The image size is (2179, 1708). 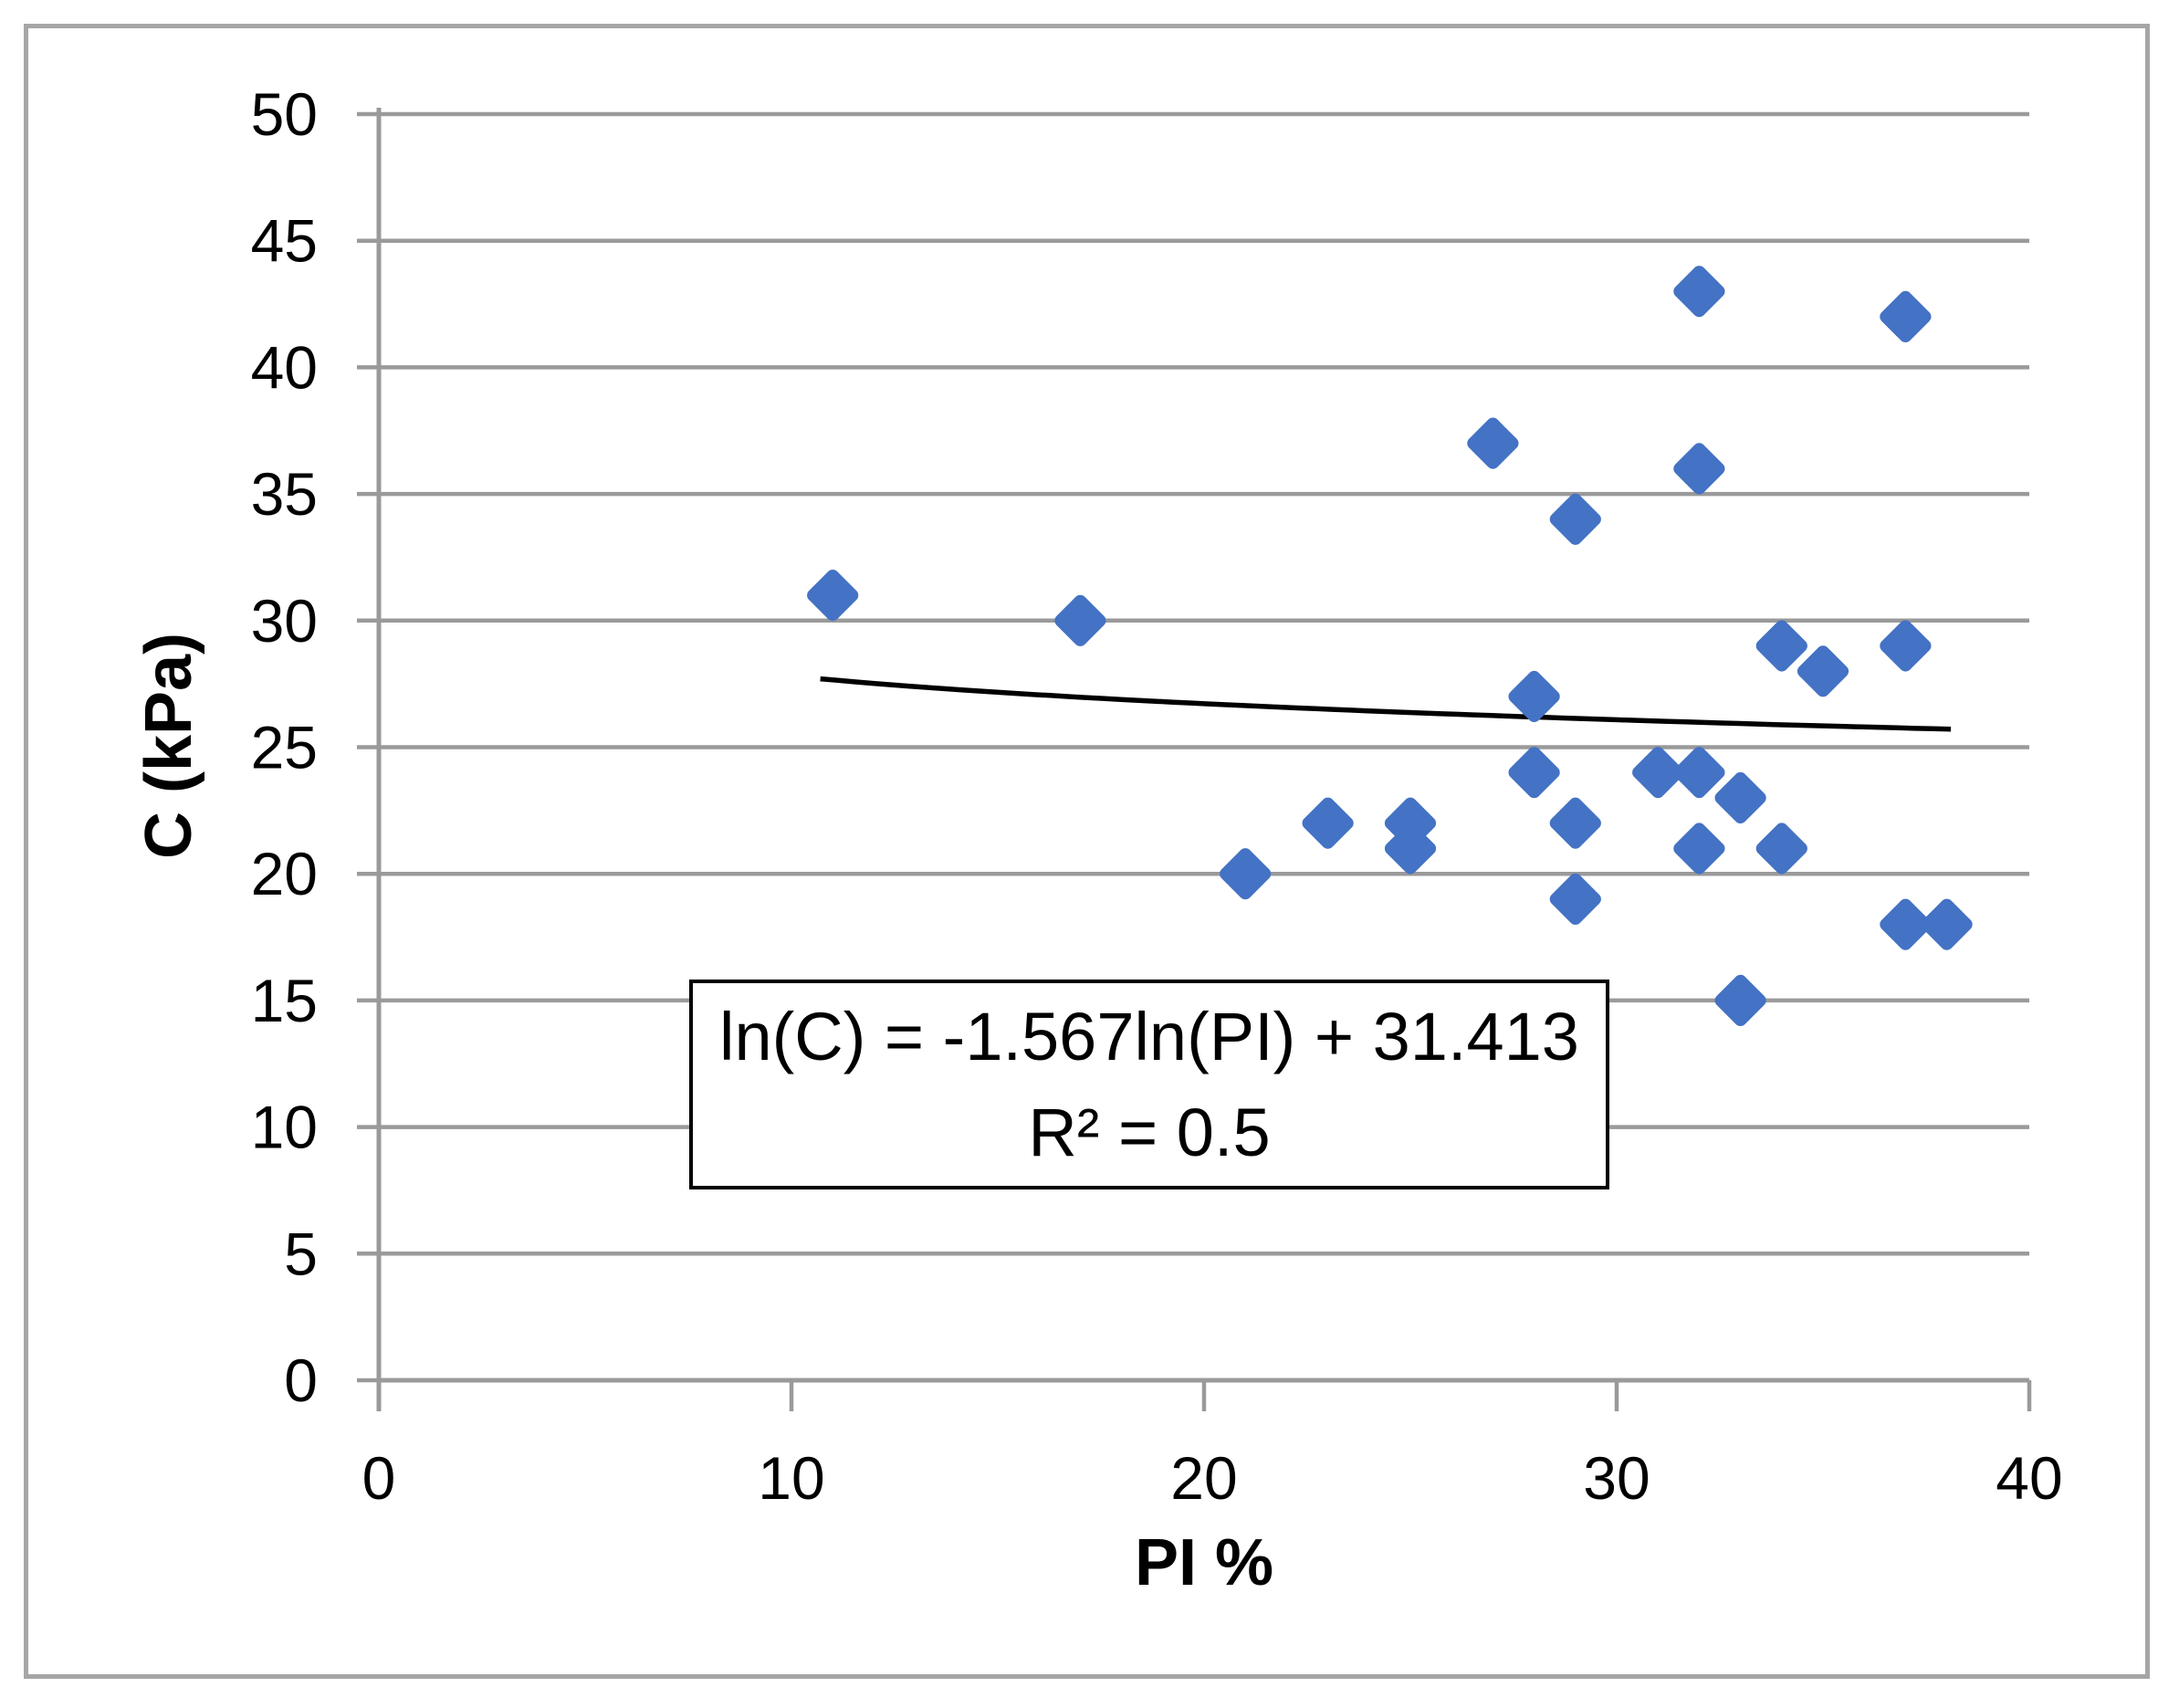 What do you see at coordinates (284, 873) in the screenshot?
I see `y-tick-label-20: 20` at bounding box center [284, 873].